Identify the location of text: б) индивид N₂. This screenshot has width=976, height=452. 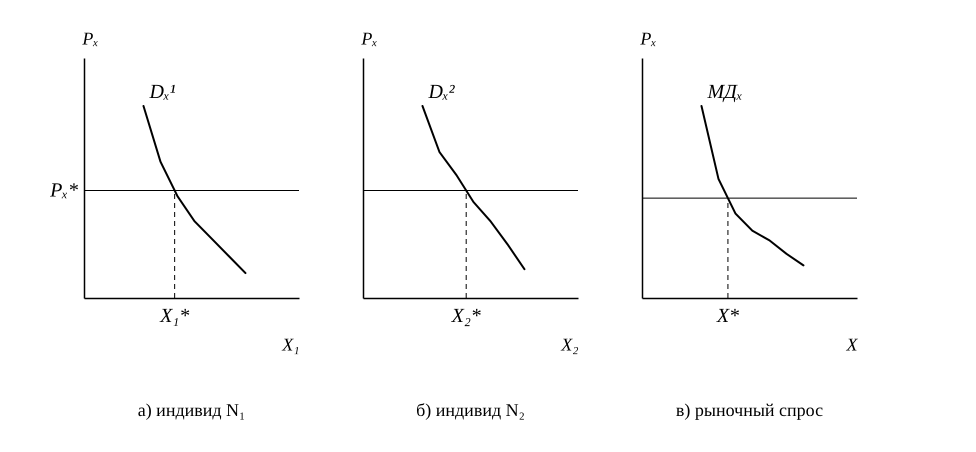
(470, 410).